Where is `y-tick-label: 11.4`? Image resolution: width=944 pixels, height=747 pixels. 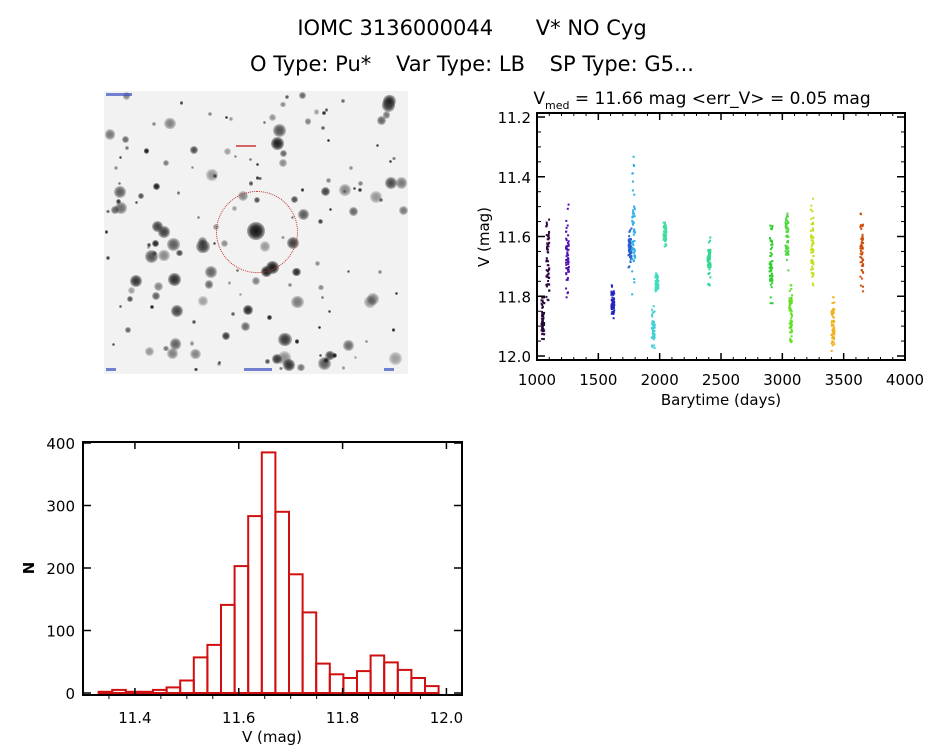
y-tick-label: 11.4 is located at coordinates (514, 178).